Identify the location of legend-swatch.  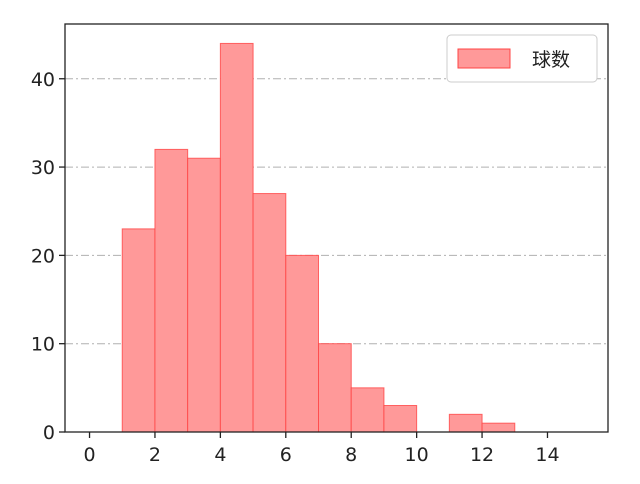
(484, 58).